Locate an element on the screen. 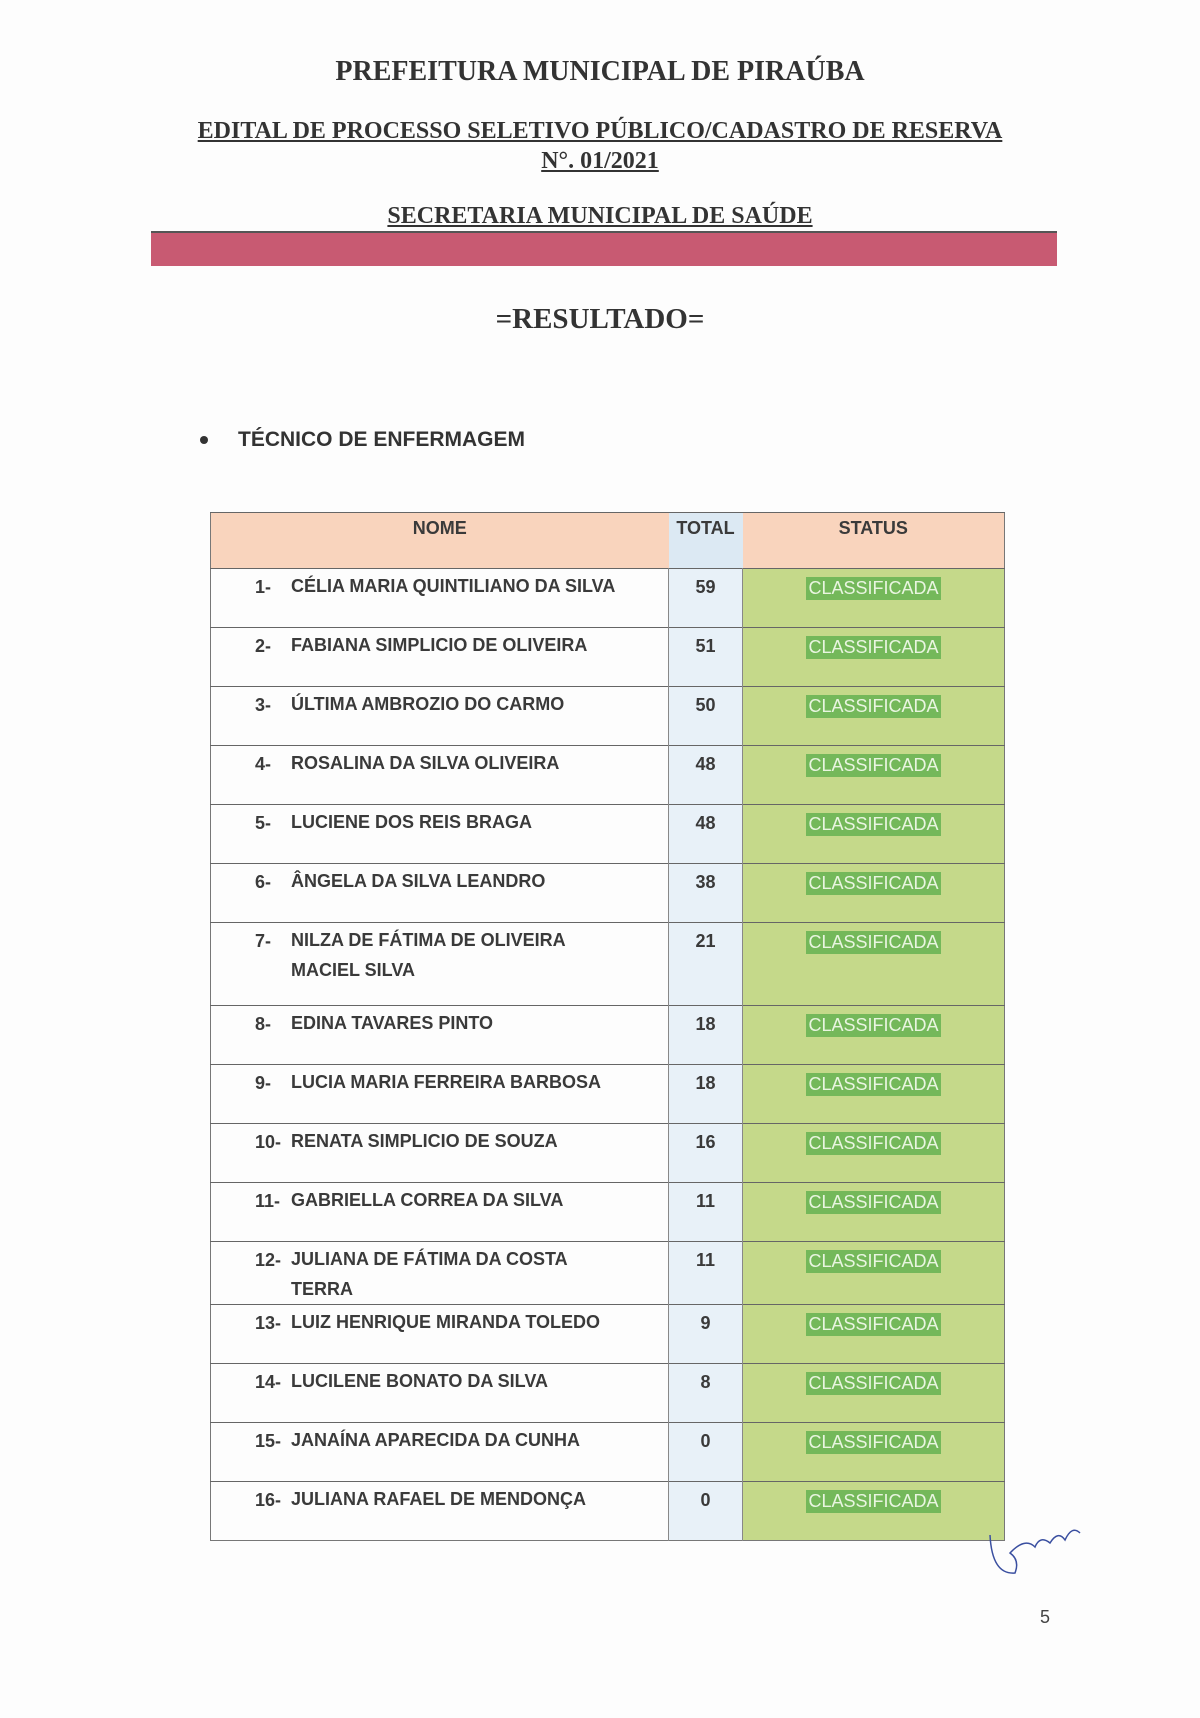 The image size is (1200, 1718). candidate-name: FABIANA SIMPLICIO DE OLIVEIRA is located at coordinates (439, 645).